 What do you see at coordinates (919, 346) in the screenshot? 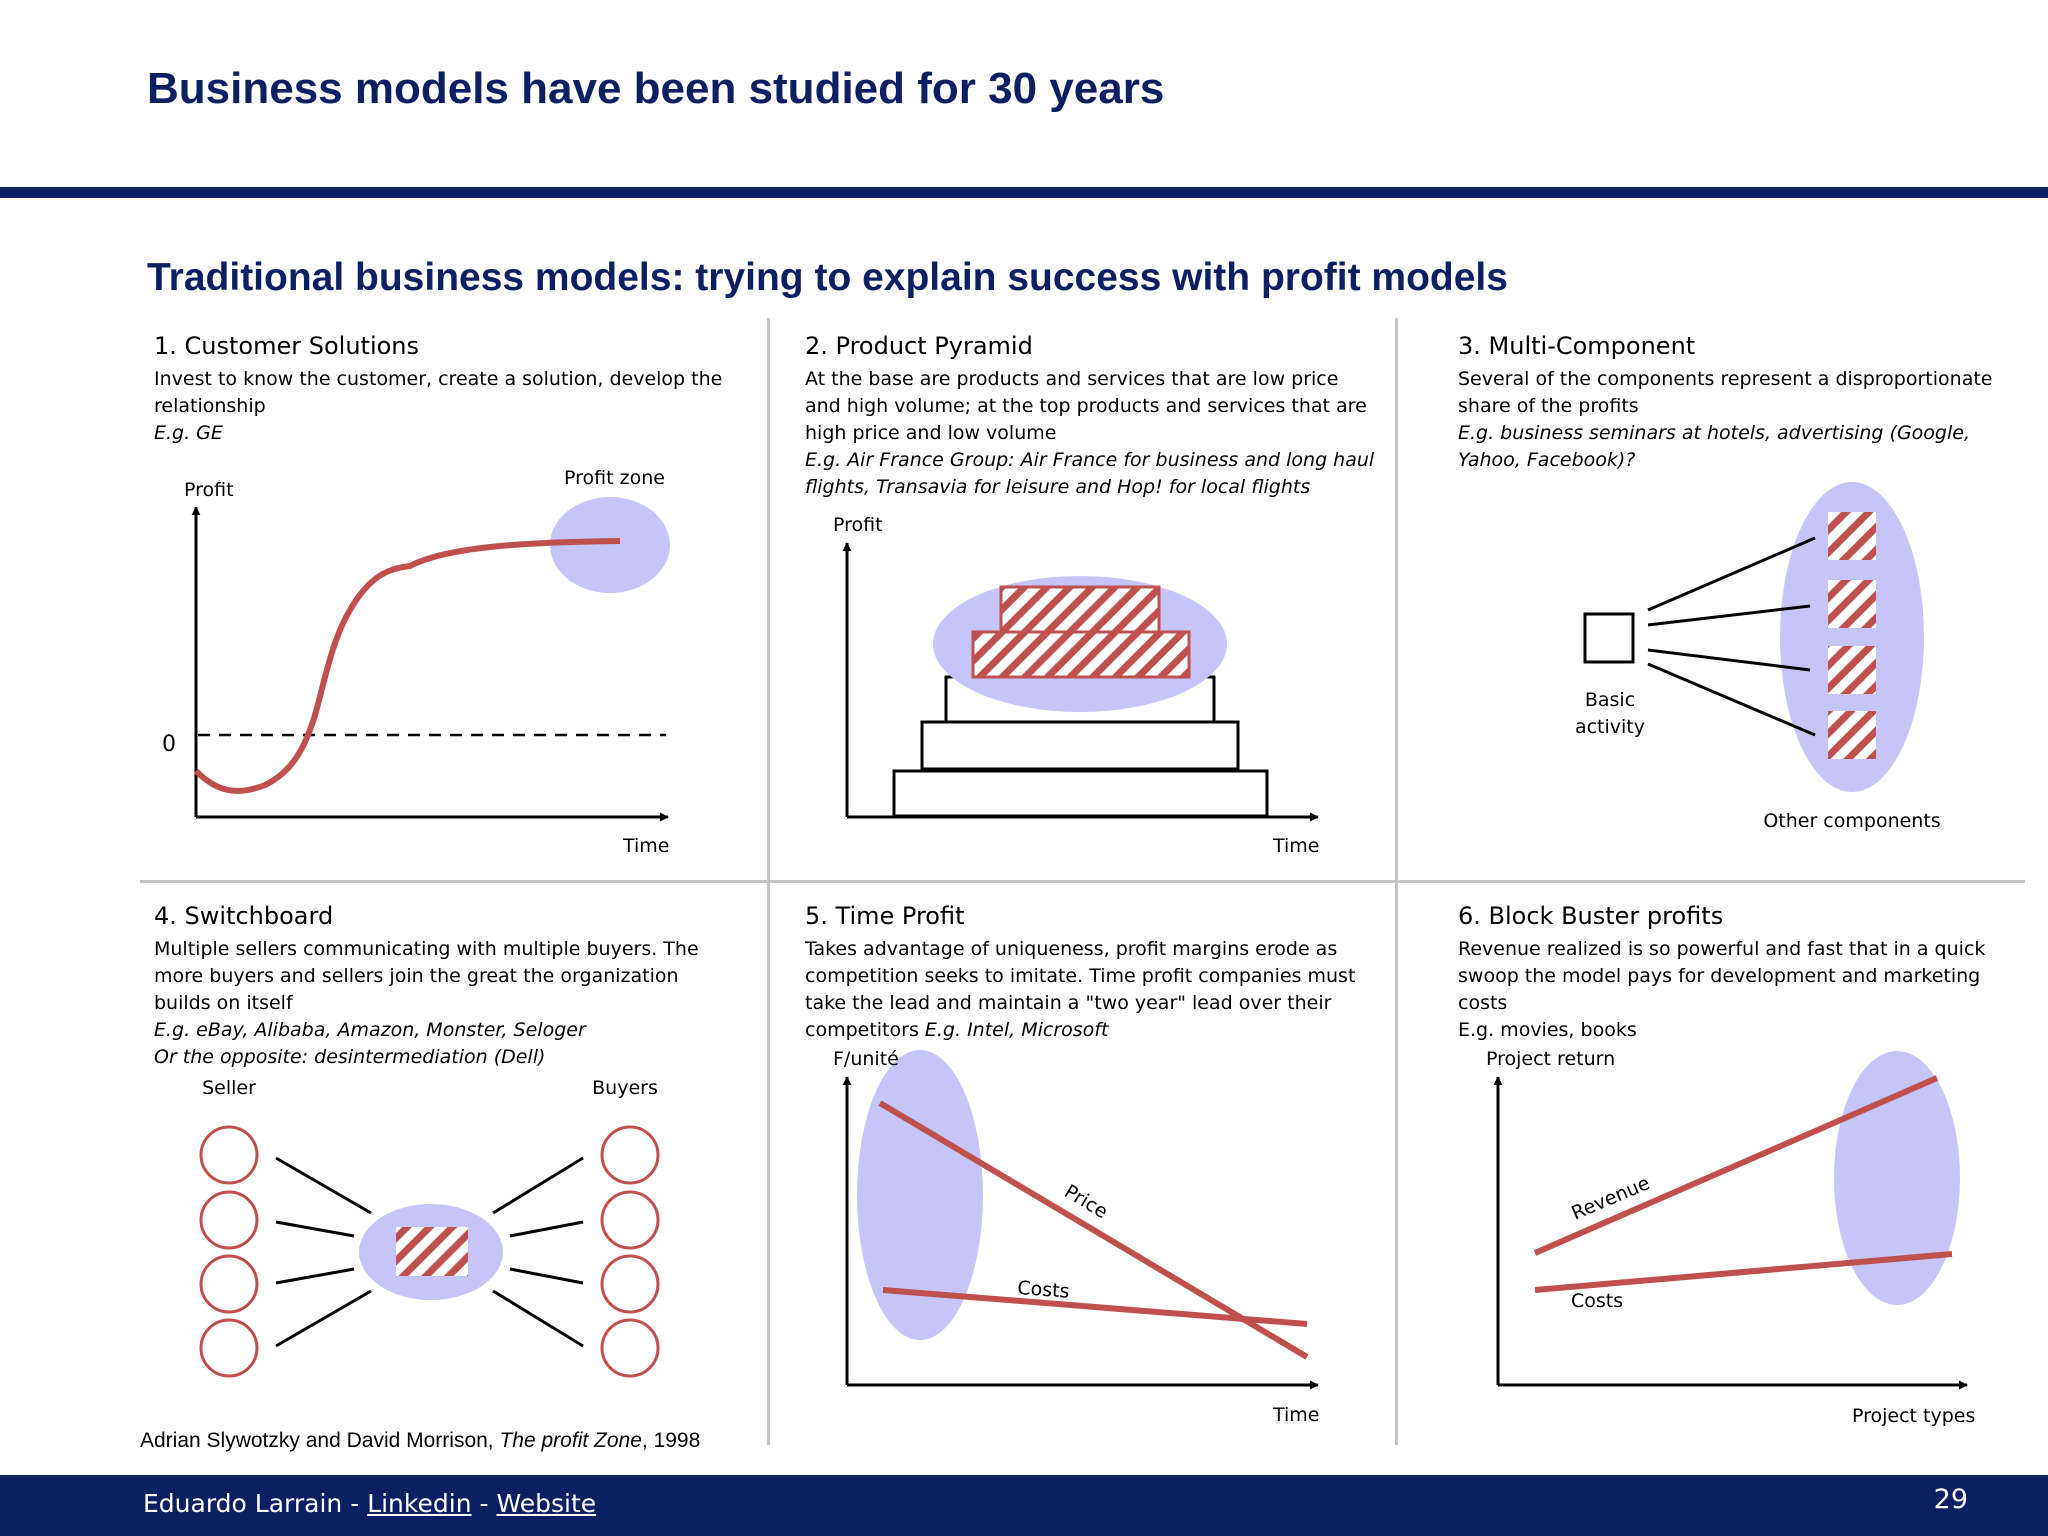
I see `panel-title: 2. Product Pyramid` at bounding box center [919, 346].